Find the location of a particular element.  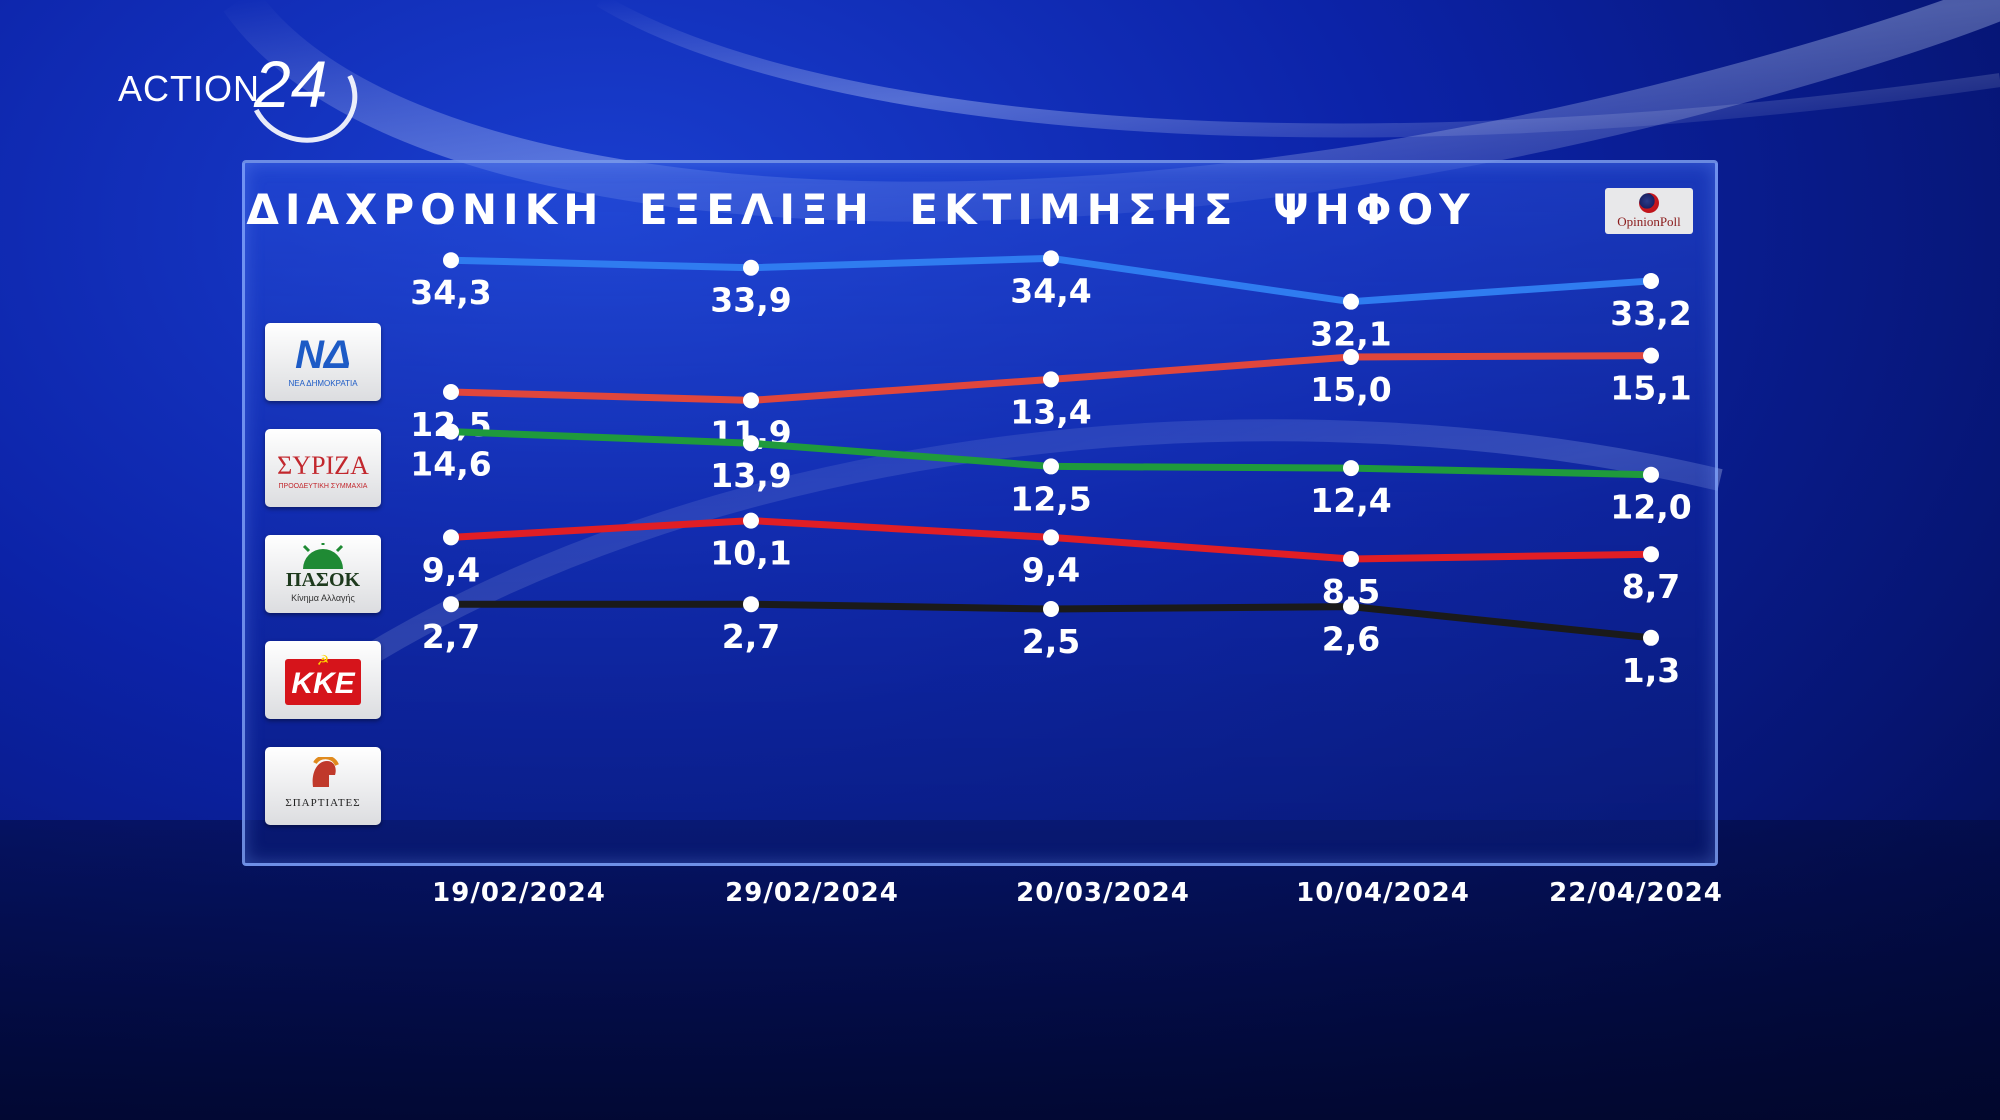

spartiates-logo-text: ΣΠΑΡΤΙΑΤΕΣ is located at coordinates (323, 803).